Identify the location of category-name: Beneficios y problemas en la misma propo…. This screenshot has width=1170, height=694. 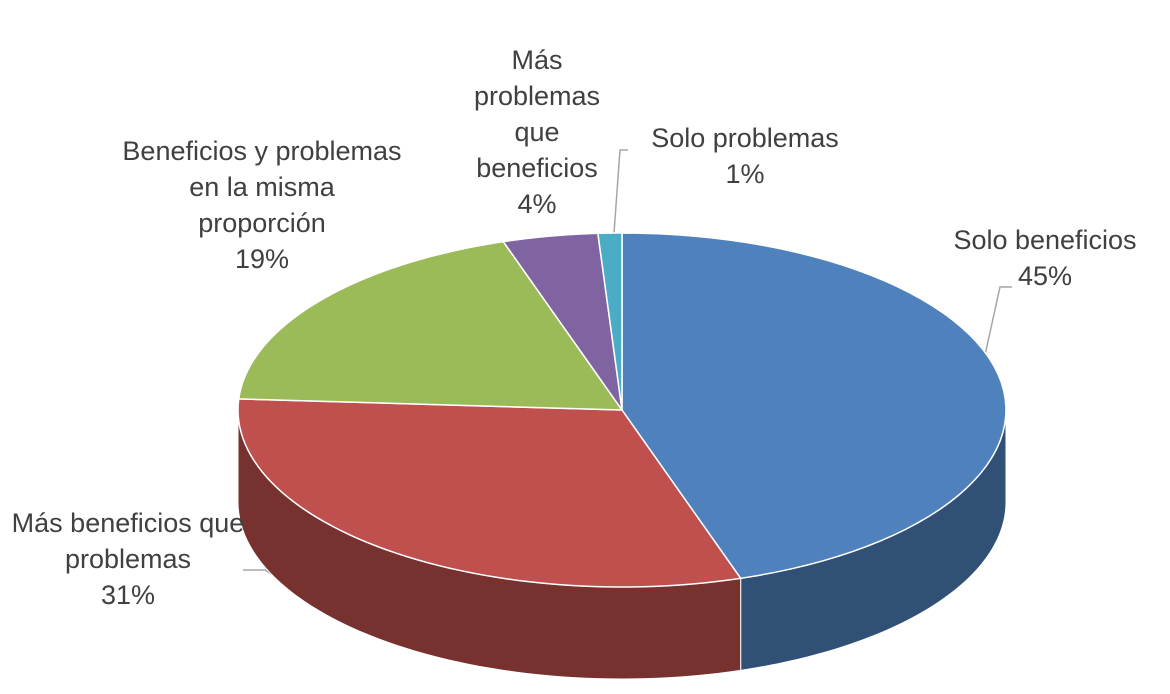
(262, 187).